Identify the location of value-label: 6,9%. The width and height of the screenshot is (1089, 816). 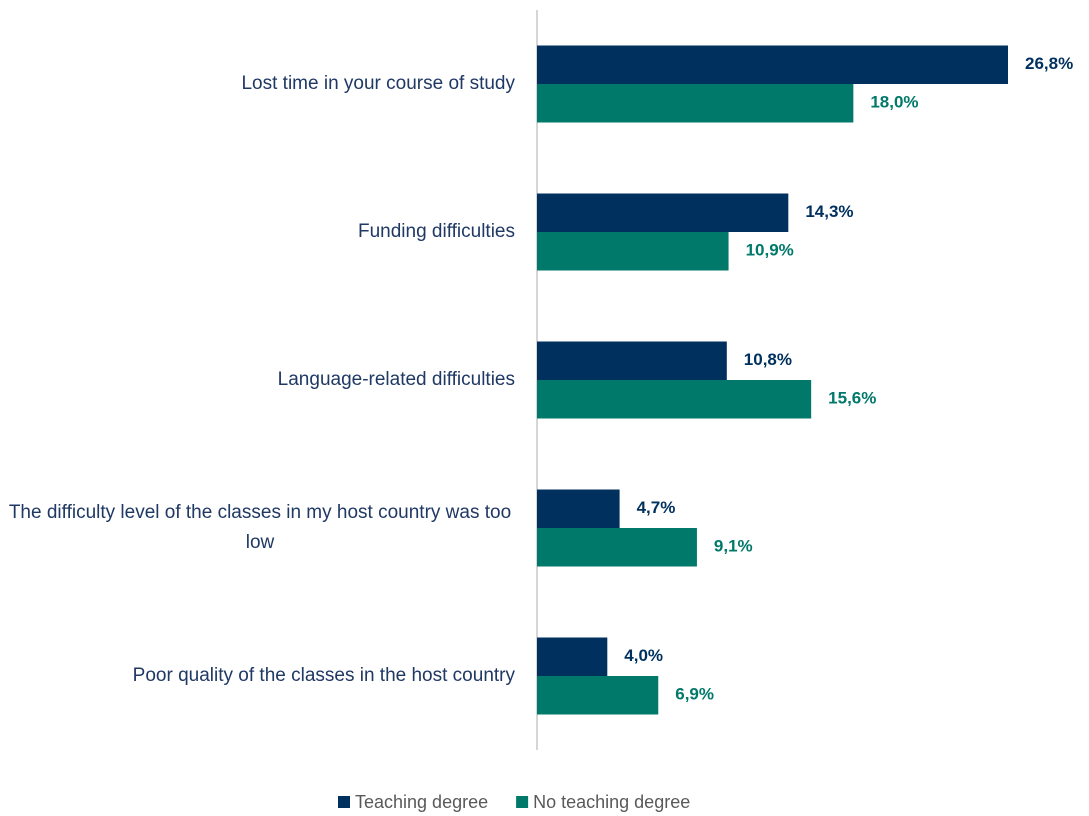
(694, 694).